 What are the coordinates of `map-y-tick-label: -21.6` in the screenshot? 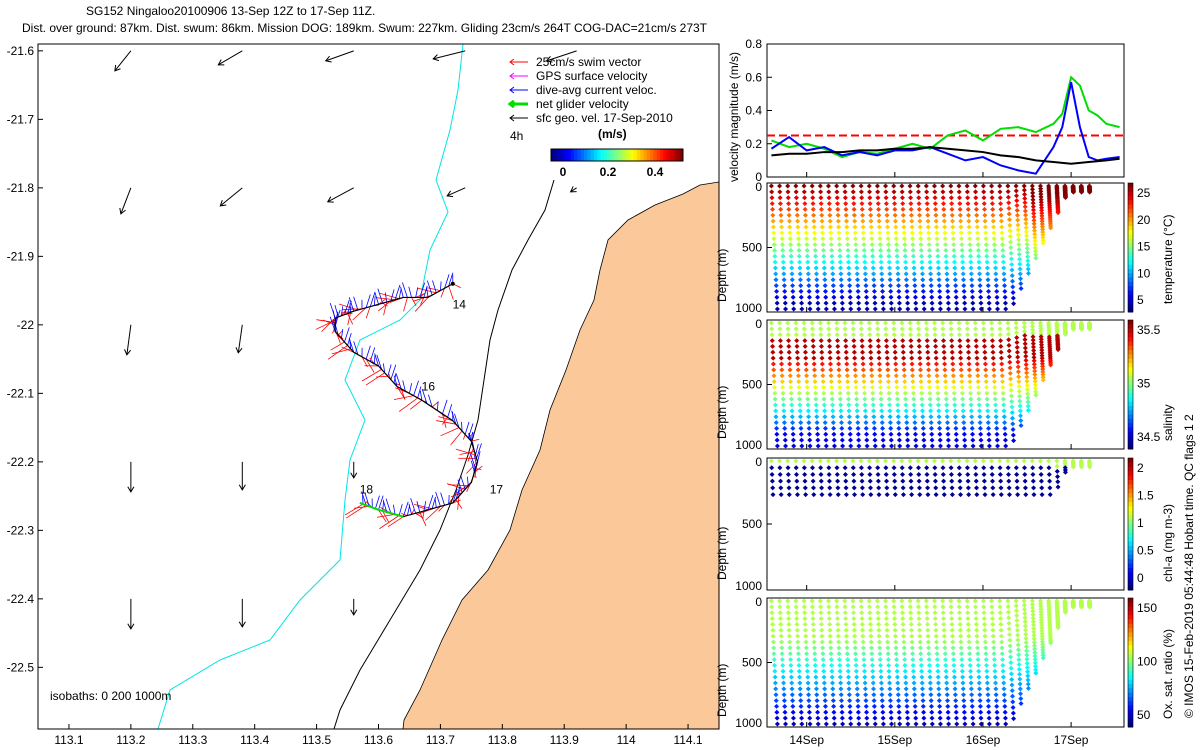 It's located at (21, 51).